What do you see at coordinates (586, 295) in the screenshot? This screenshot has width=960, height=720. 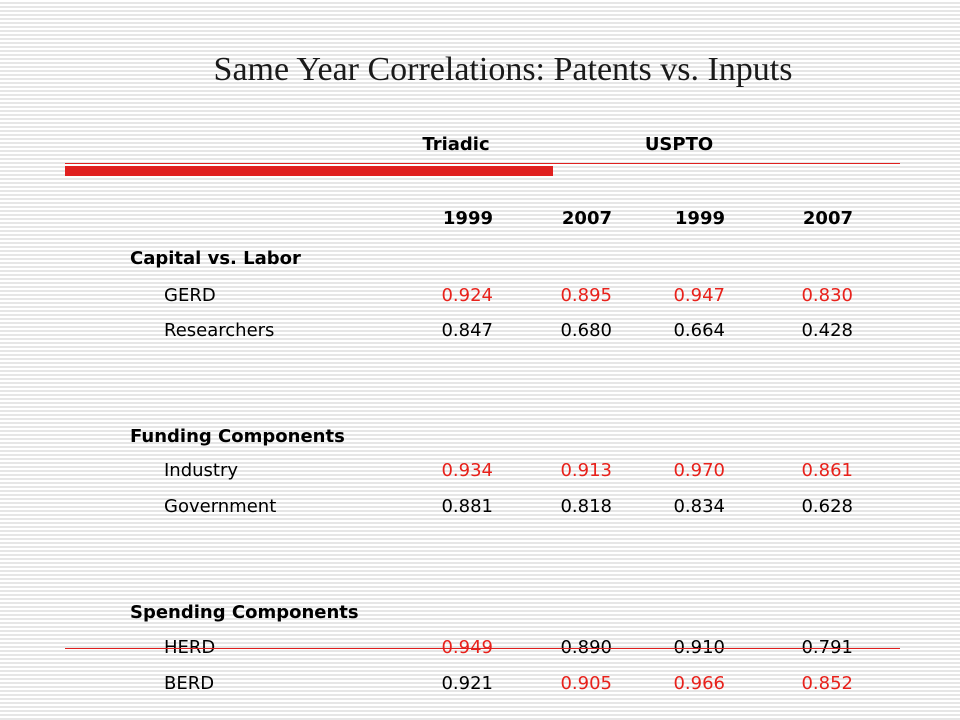 I see `value-cell: 0.895` at bounding box center [586, 295].